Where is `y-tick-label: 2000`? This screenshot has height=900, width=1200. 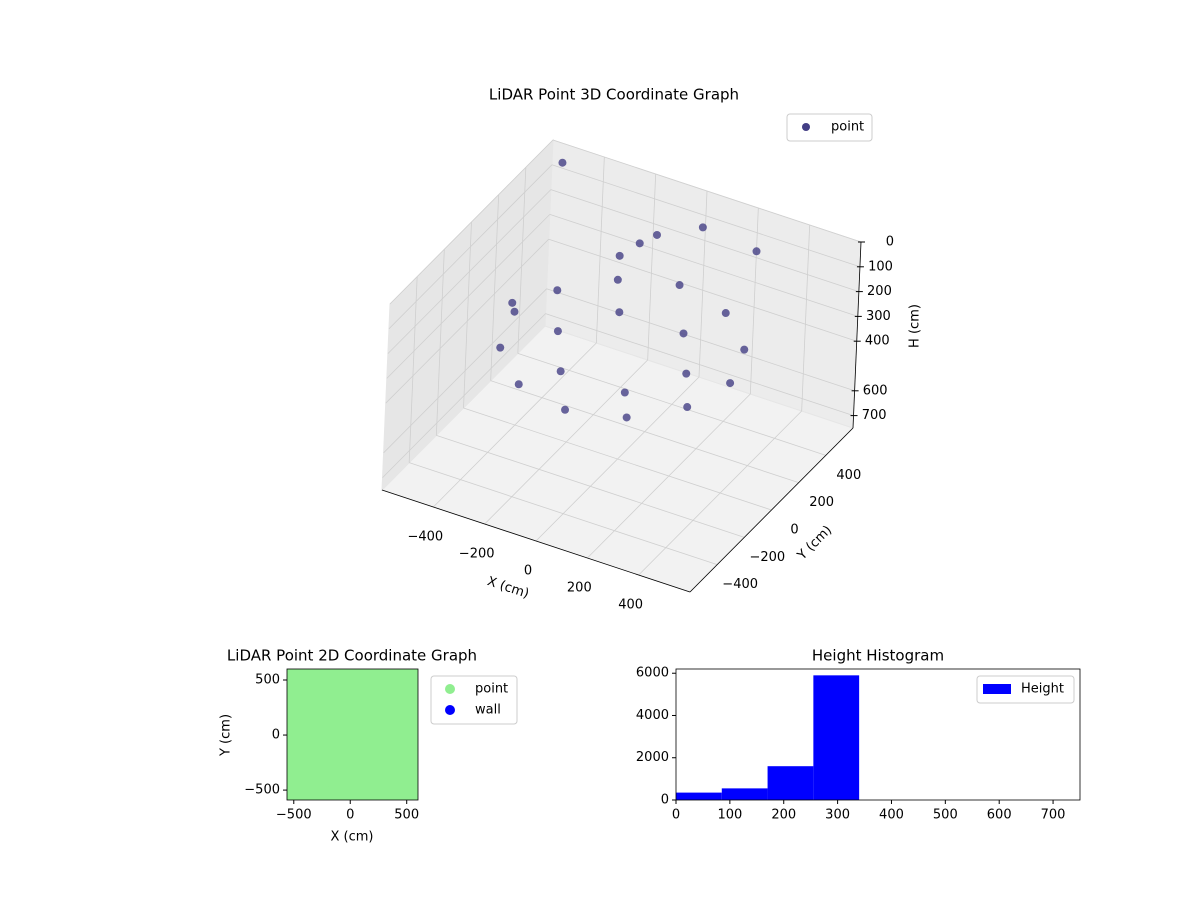
y-tick-label: 2000 is located at coordinates (652, 757).